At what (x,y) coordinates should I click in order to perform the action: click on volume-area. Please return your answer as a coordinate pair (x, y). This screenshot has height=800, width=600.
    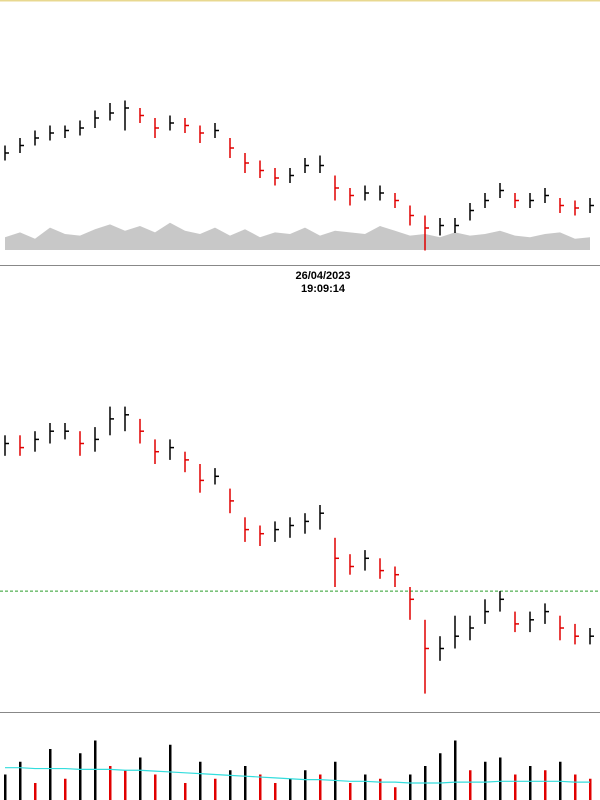
    Looking at the image, I should click on (297, 236).